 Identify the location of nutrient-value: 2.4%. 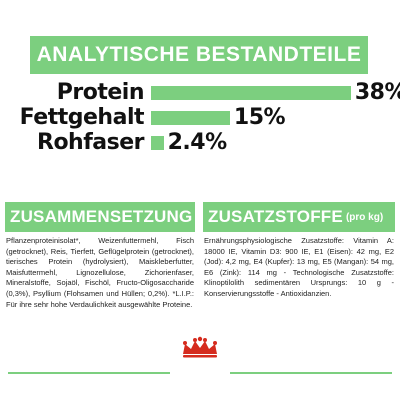
(197, 142).